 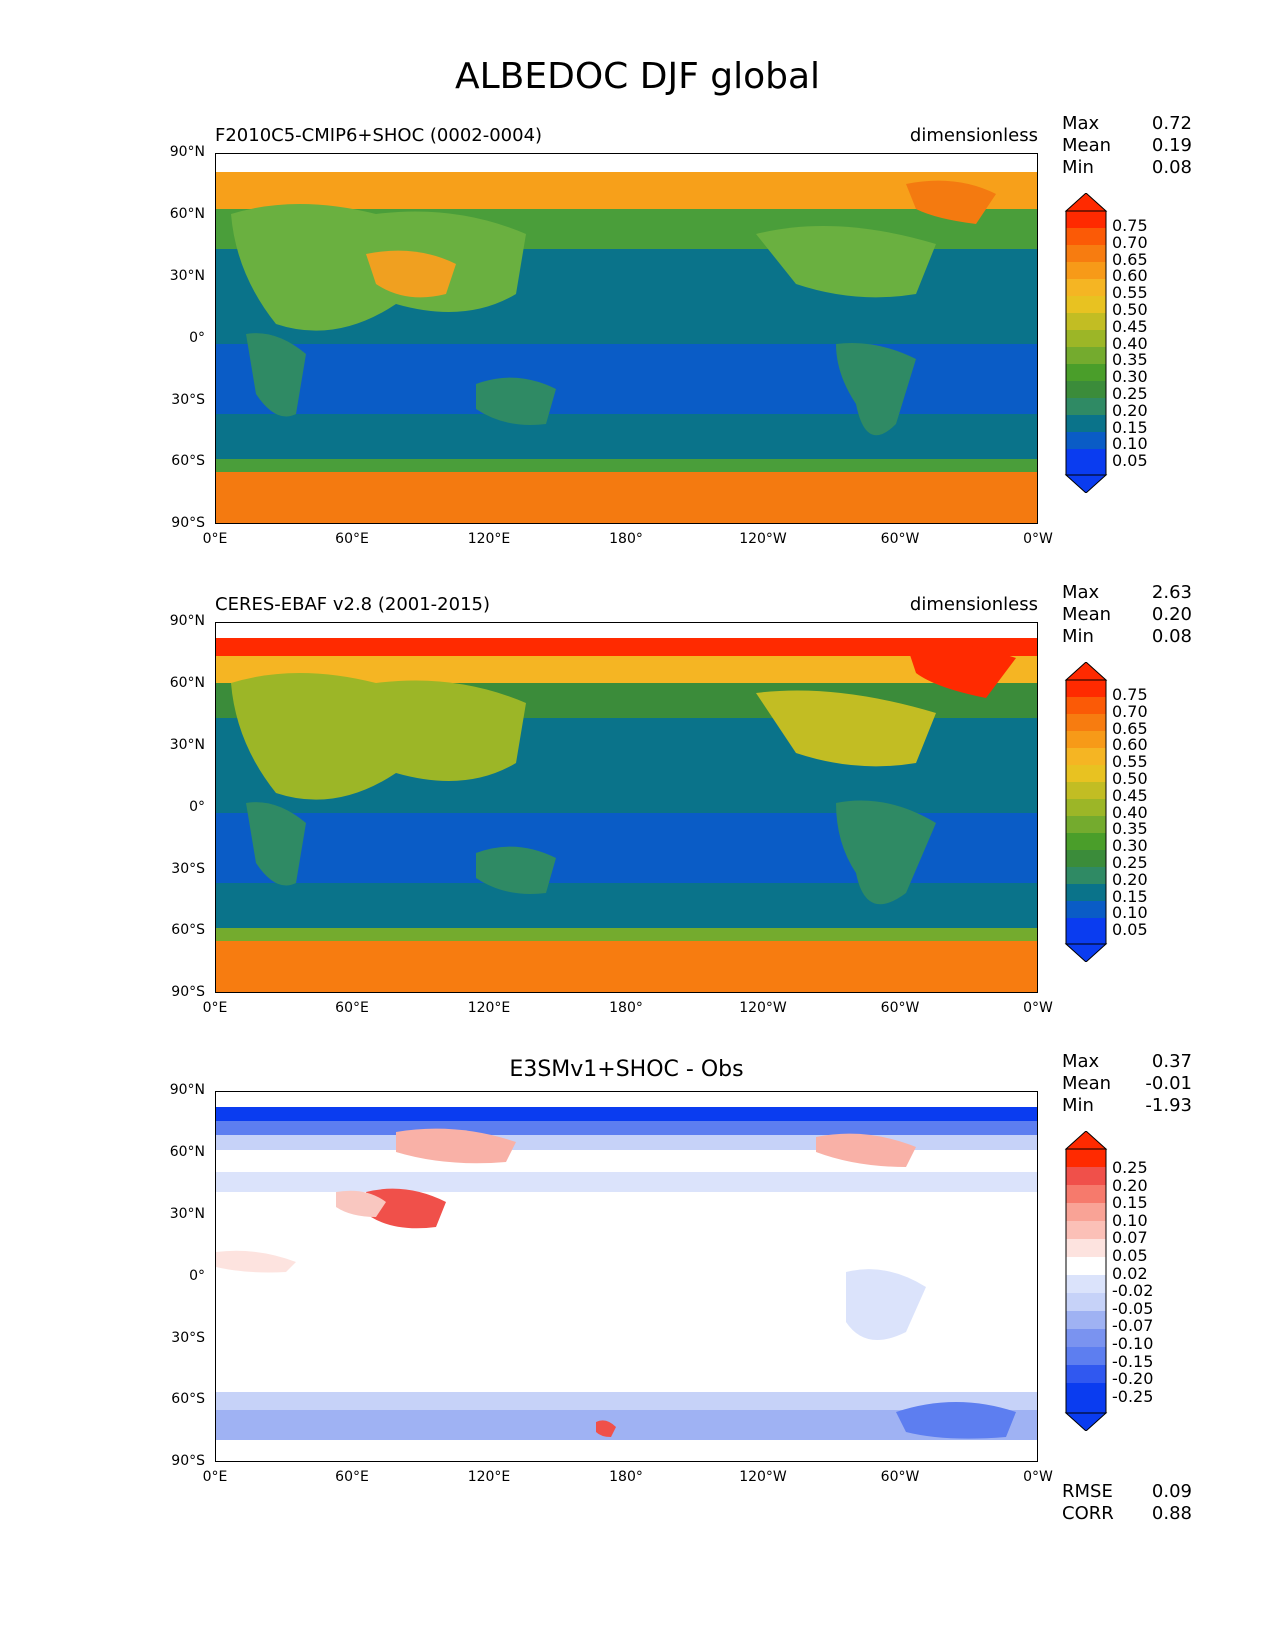 What do you see at coordinates (973, 135) in the screenshot?
I see `panel-units: dimensionless` at bounding box center [973, 135].